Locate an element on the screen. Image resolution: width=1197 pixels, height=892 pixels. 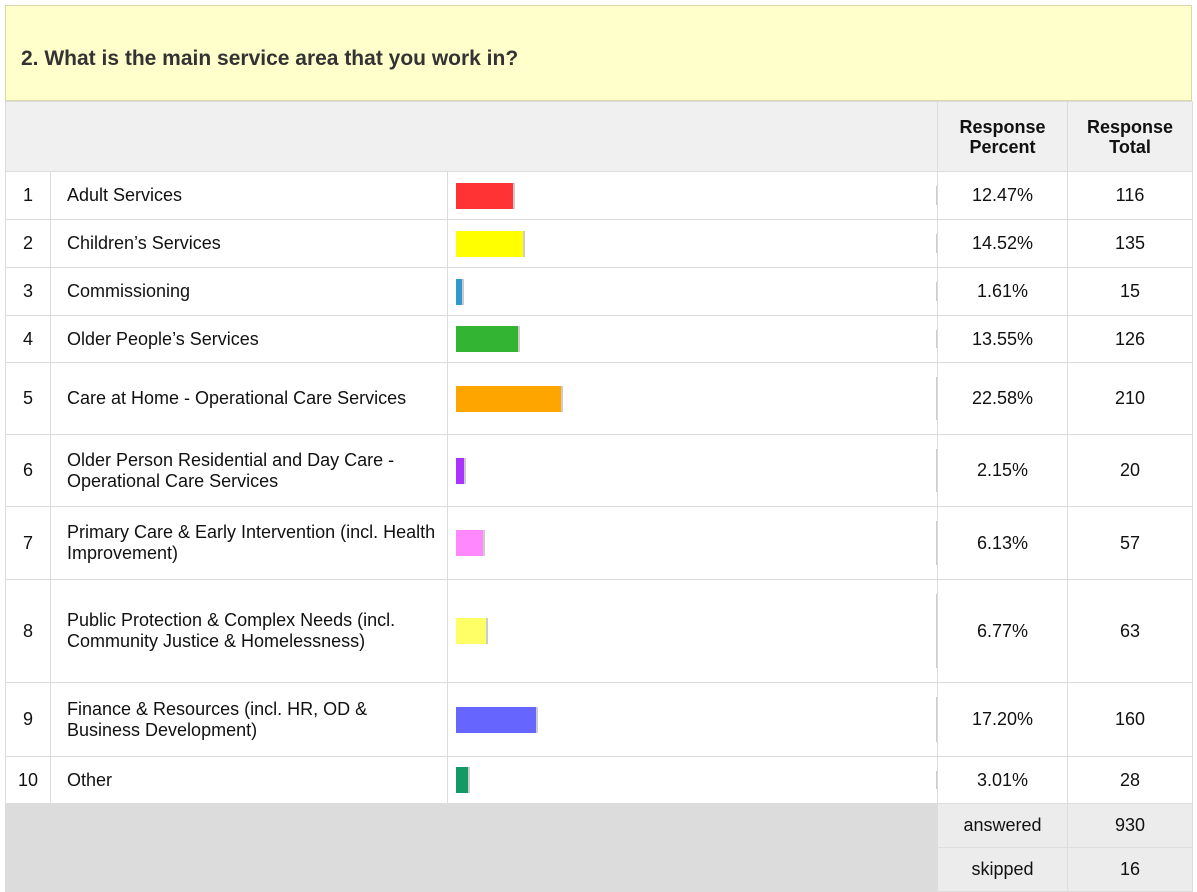
row-label: Older People’s Services is located at coordinates (249, 339).